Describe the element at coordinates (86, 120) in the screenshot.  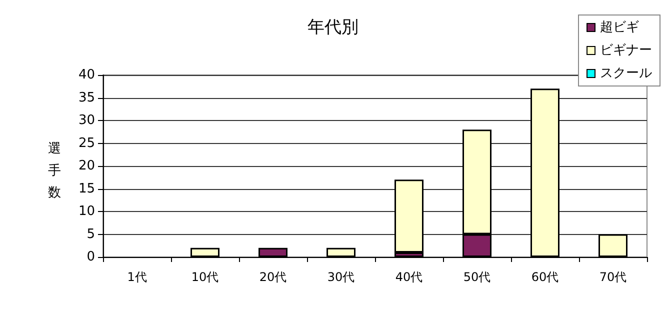
I see `y-tick-label: 30` at that location.